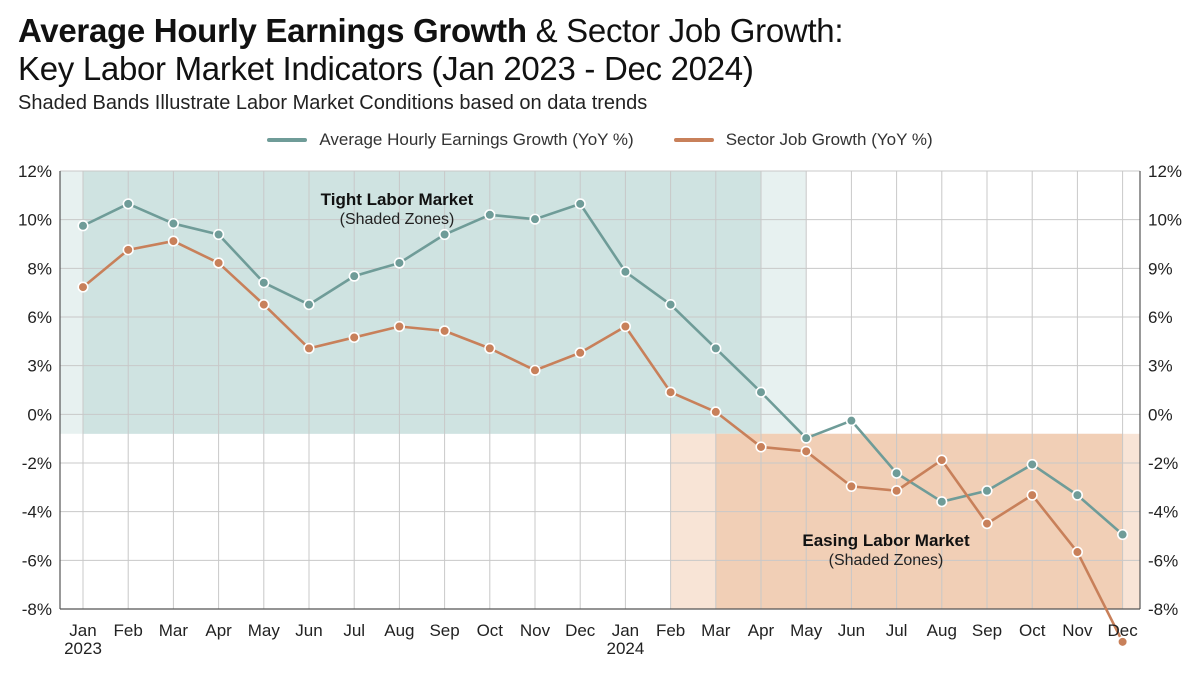 The height and width of the screenshot is (675, 1200). I want to click on y-right-tick-label: -2%, so click(1163, 463).